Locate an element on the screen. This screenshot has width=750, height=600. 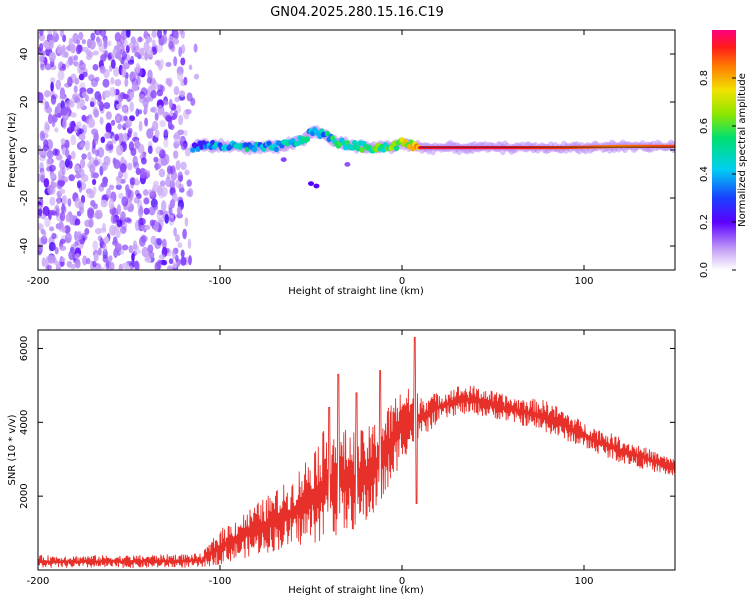
colorbar-tick-label: 0.8 is located at coordinates (704, 78).